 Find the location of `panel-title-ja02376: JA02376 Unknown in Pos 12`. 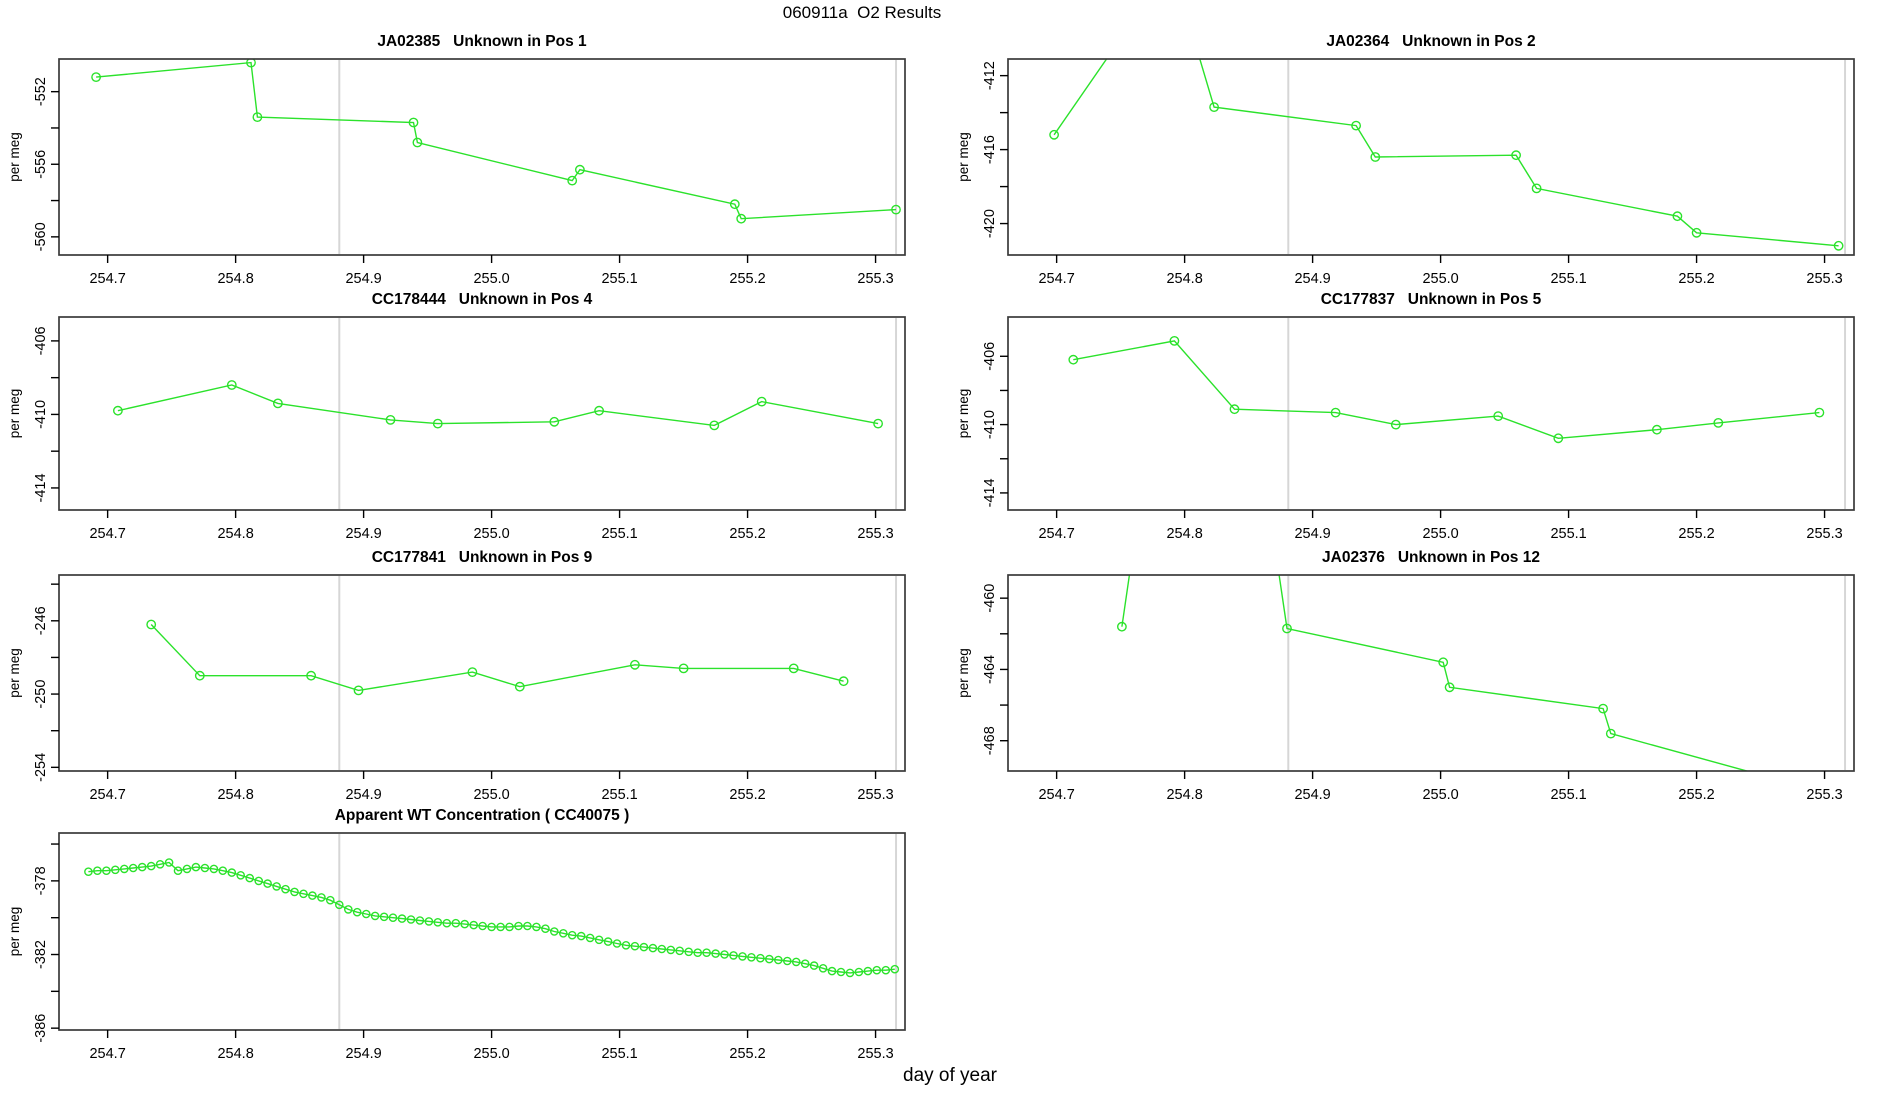

panel-title-ja02376: JA02376 Unknown in Pos 12 is located at coordinates (1431, 557).